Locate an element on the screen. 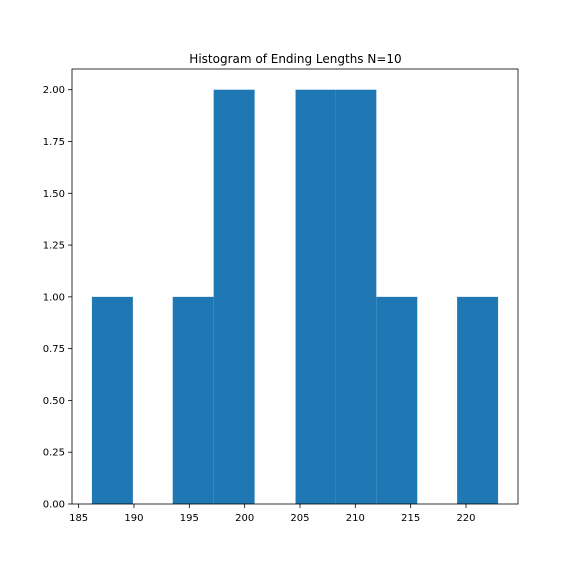 The height and width of the screenshot is (580, 576). x-tick-label: 220 is located at coordinates (465, 518).